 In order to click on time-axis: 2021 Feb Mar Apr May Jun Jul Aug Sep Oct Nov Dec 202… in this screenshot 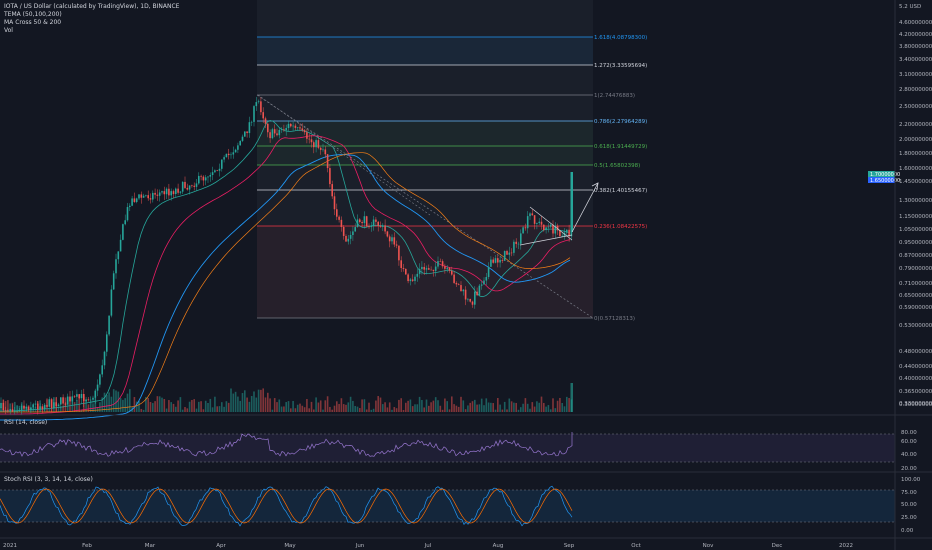, I will do `click(428, 546)`.